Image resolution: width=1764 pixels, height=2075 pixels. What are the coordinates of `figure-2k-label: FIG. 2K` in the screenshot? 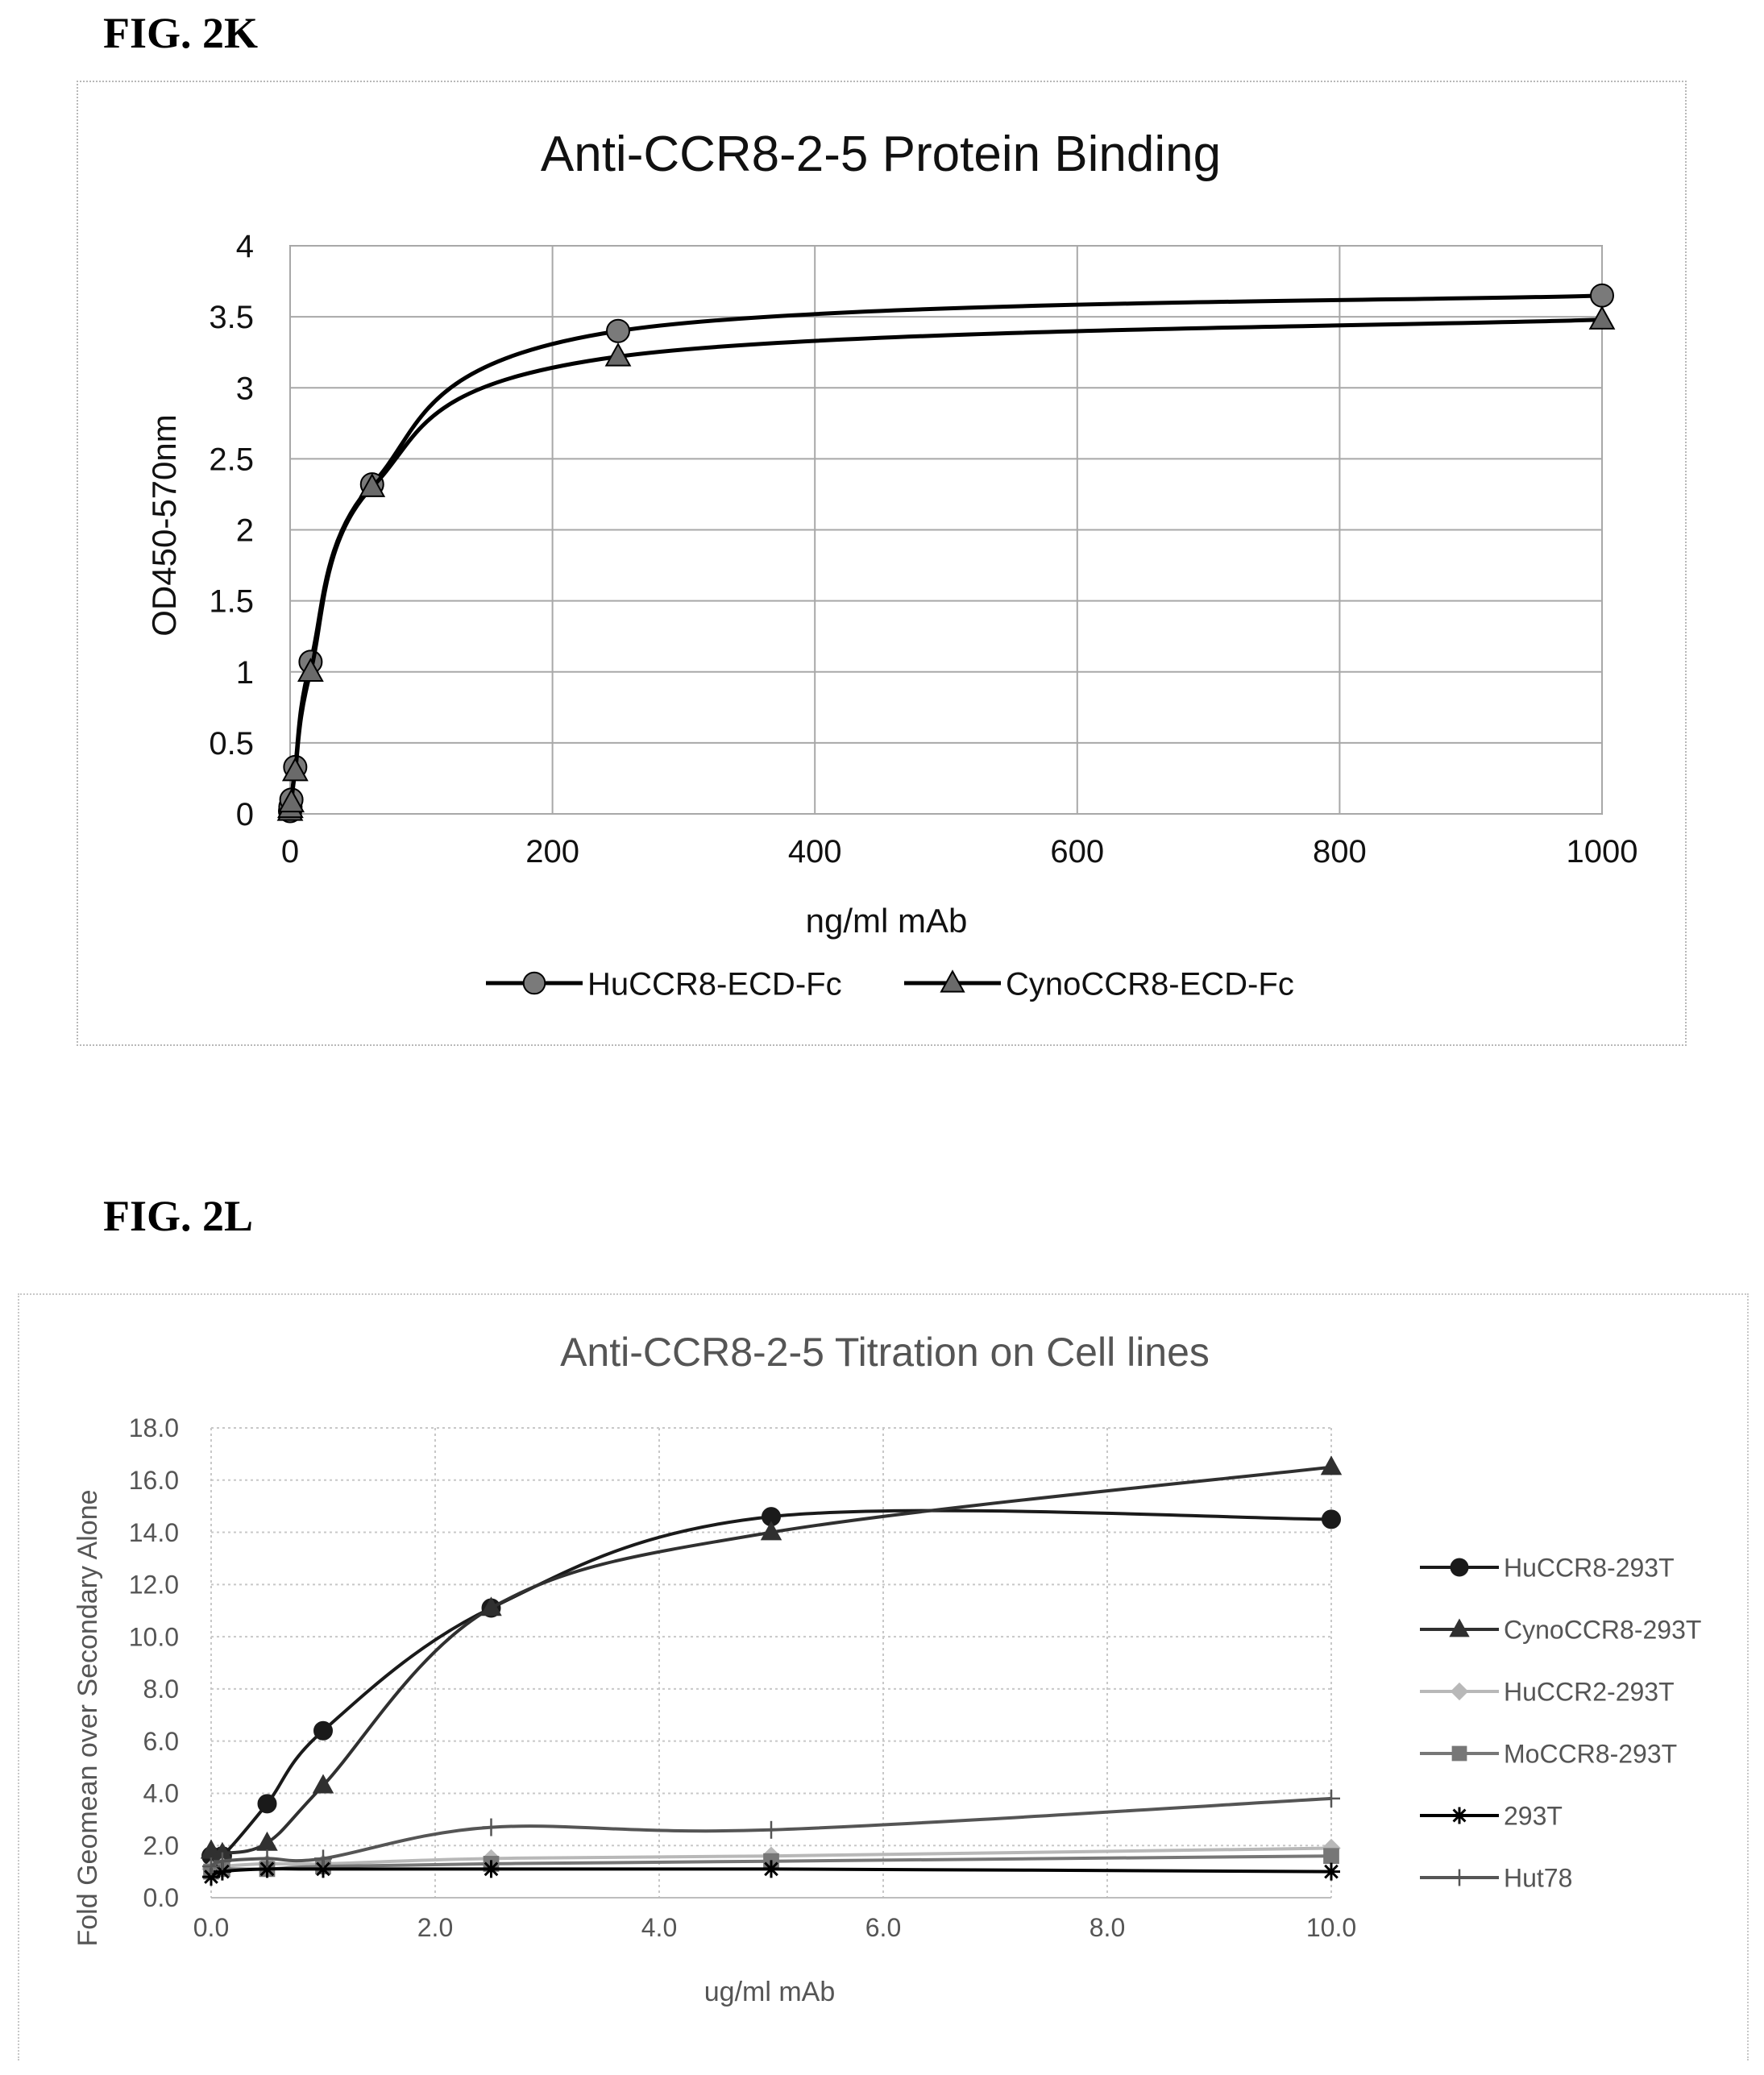 It's located at (181, 33).